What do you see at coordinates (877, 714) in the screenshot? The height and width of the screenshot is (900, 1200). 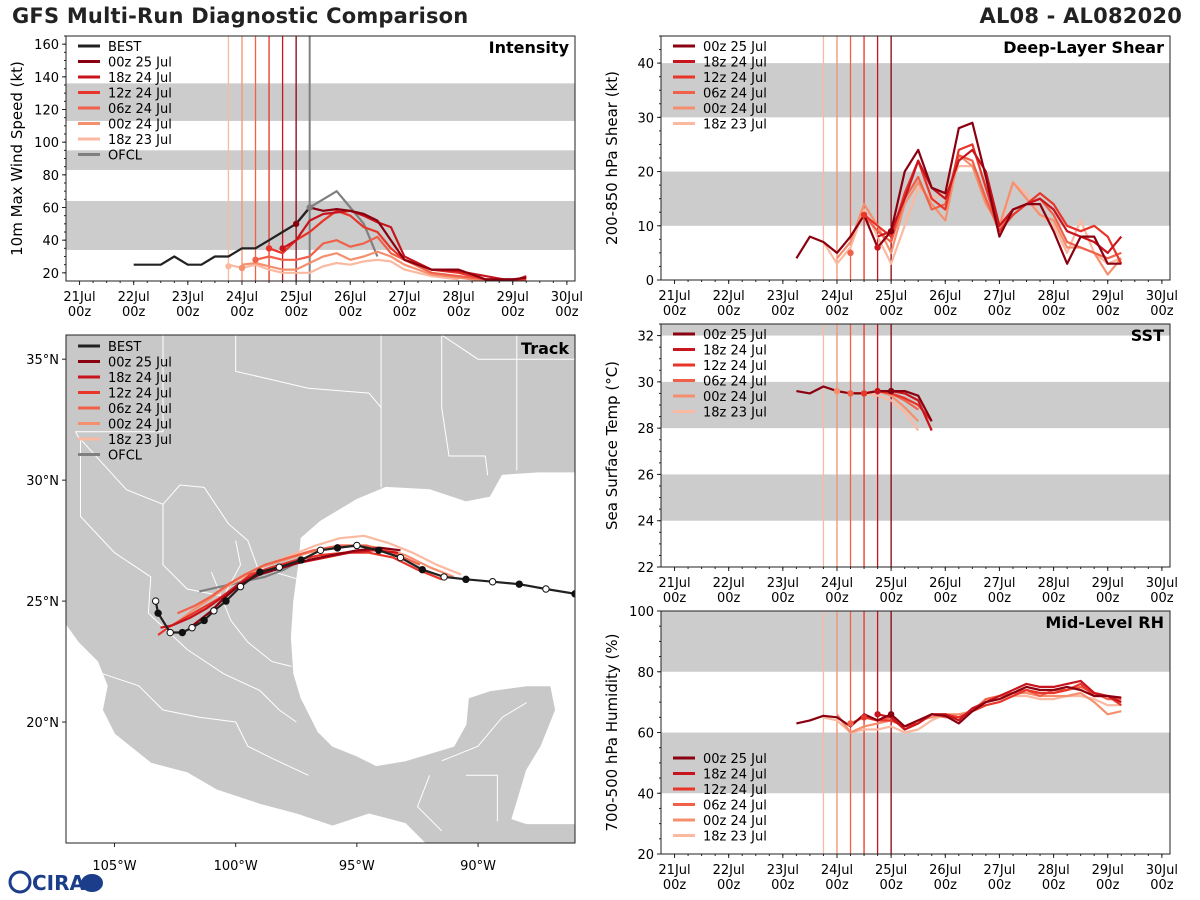 I see `rh-marker-18z-24-jul` at bounding box center [877, 714].